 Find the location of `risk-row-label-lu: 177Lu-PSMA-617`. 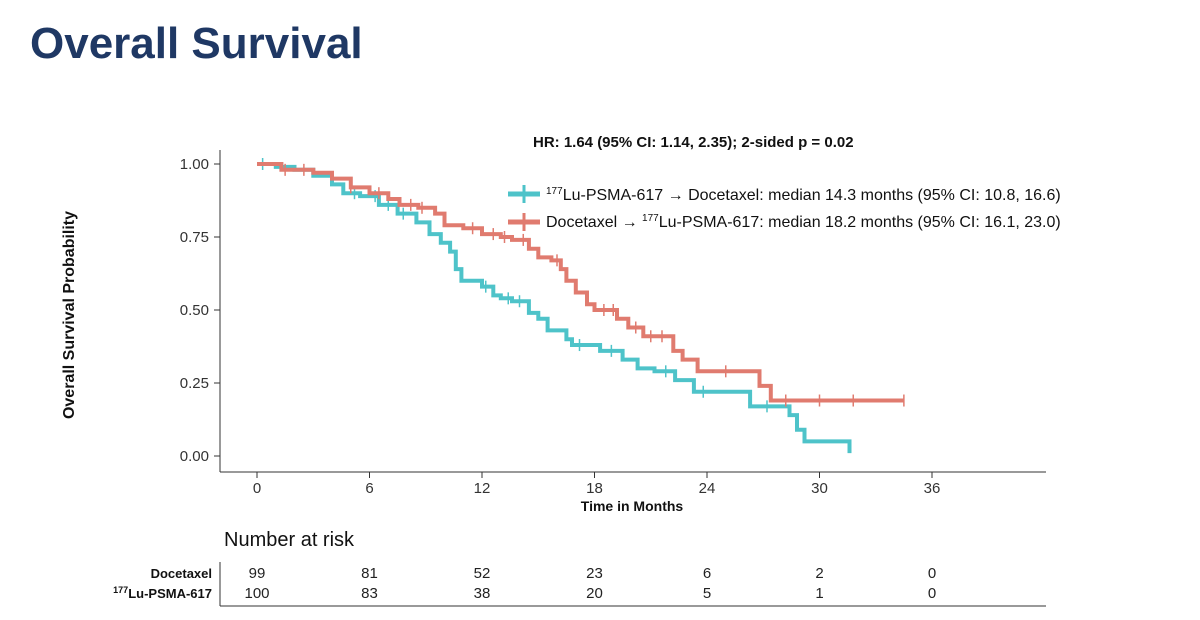

risk-row-label-lu: 177Lu-PSMA-617 is located at coordinates (162, 593).